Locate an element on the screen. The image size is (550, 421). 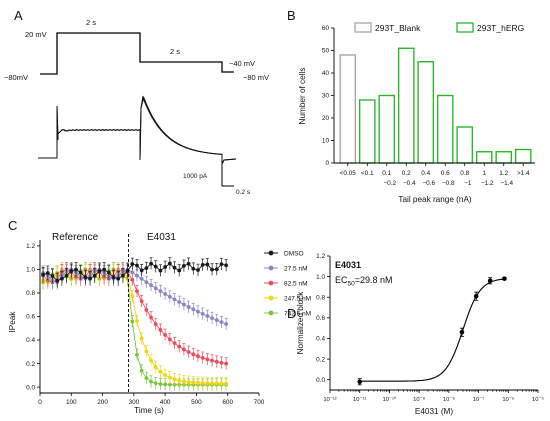
c-x-tick-label: 600 is located at coordinates (227, 402).